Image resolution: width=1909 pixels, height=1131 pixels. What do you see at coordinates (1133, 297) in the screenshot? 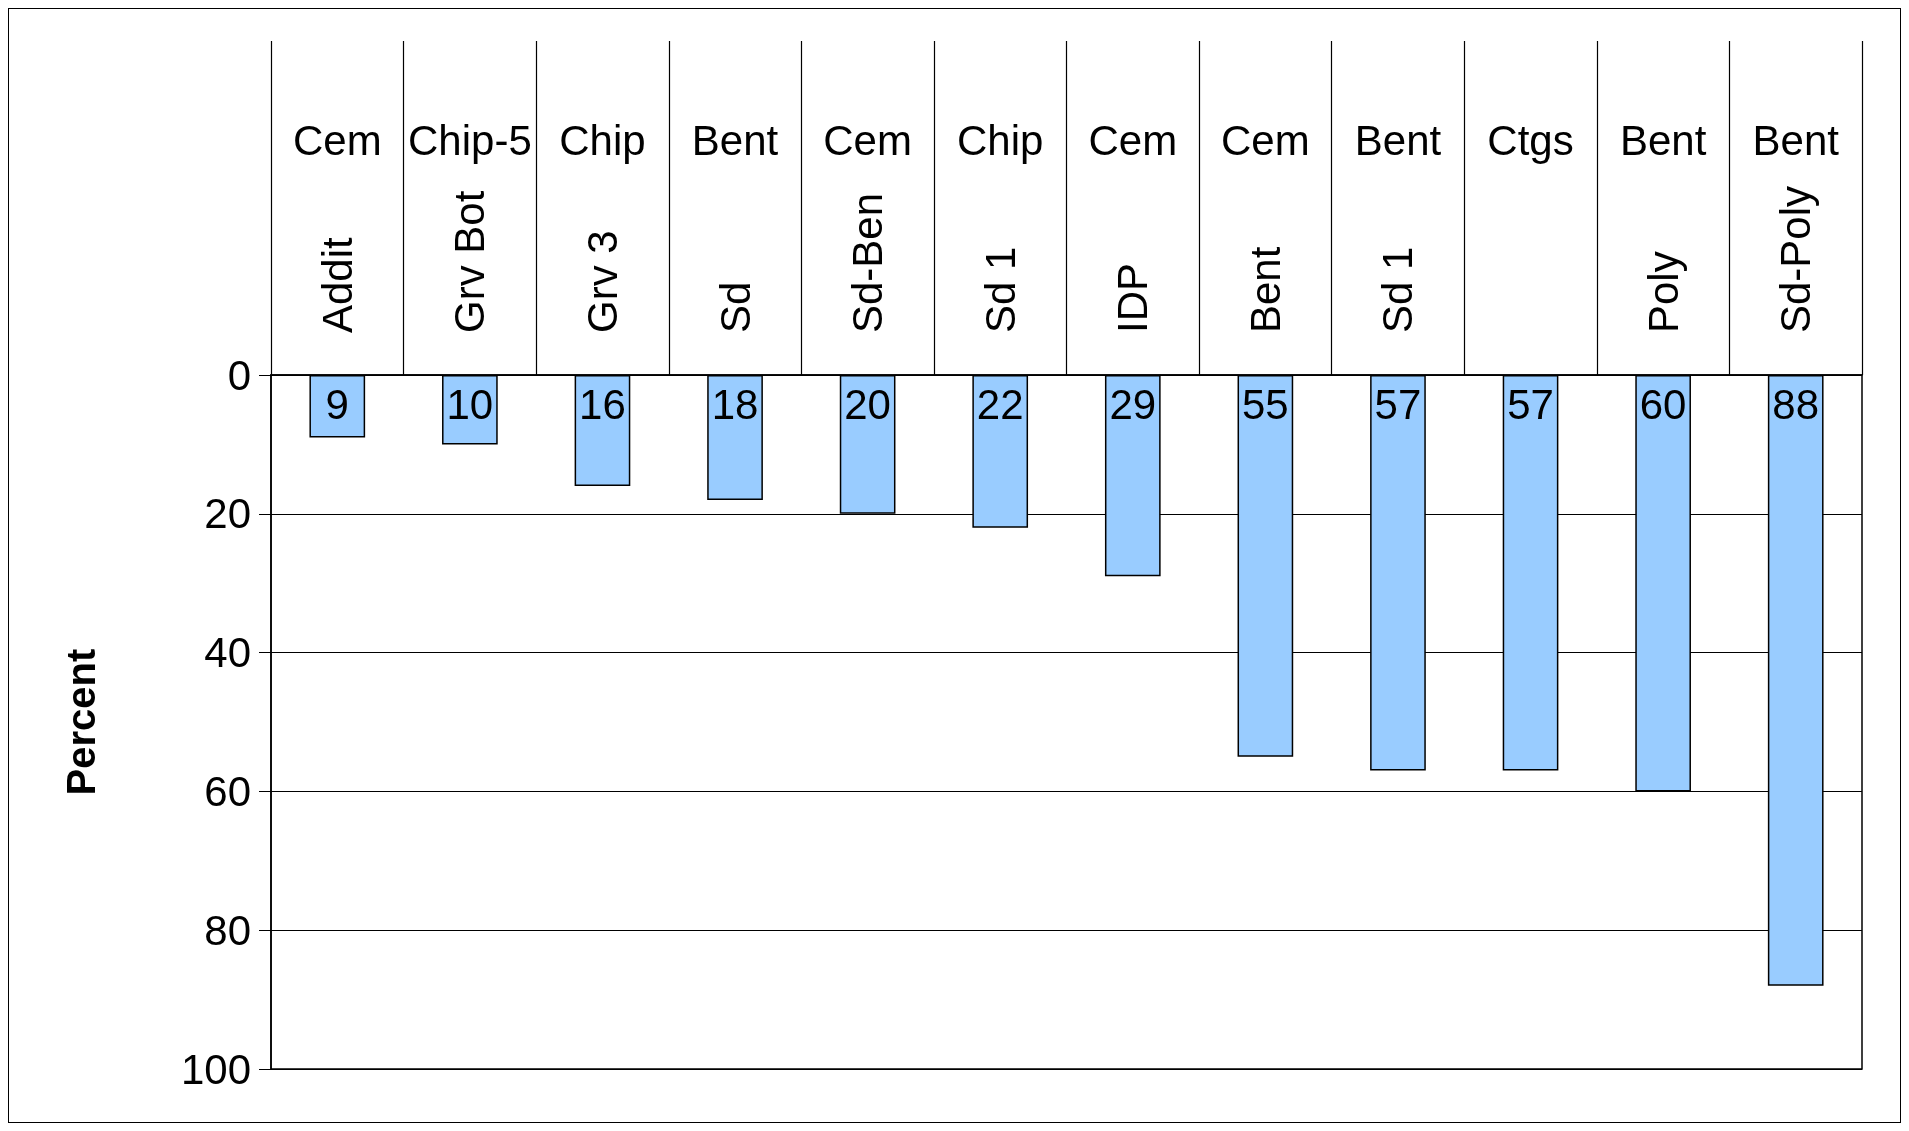
I see `x-tick-label: IDP` at bounding box center [1133, 297].